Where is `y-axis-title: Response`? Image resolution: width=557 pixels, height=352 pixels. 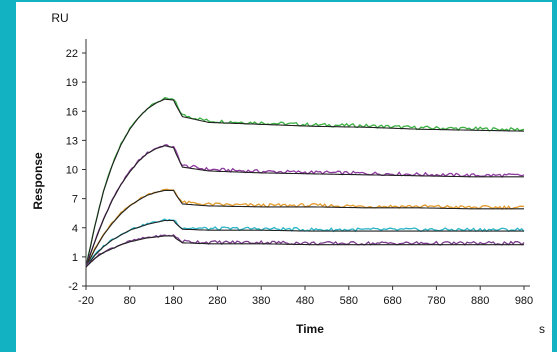 y-axis-title: Response is located at coordinates (38, 181).